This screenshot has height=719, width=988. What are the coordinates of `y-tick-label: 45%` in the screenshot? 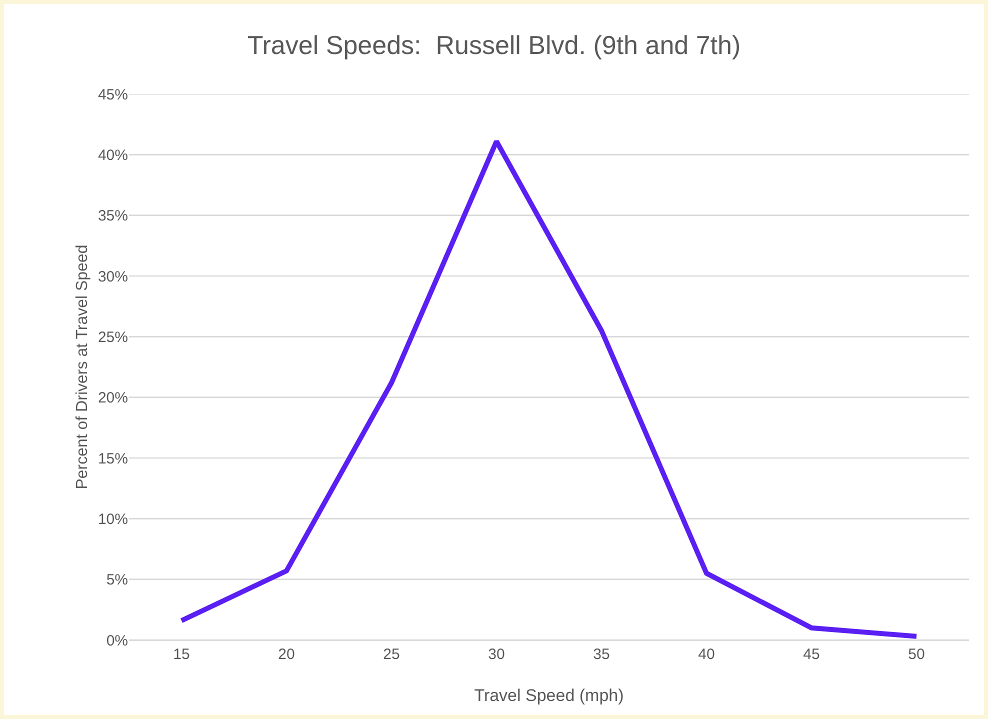 It's located at (113, 95).